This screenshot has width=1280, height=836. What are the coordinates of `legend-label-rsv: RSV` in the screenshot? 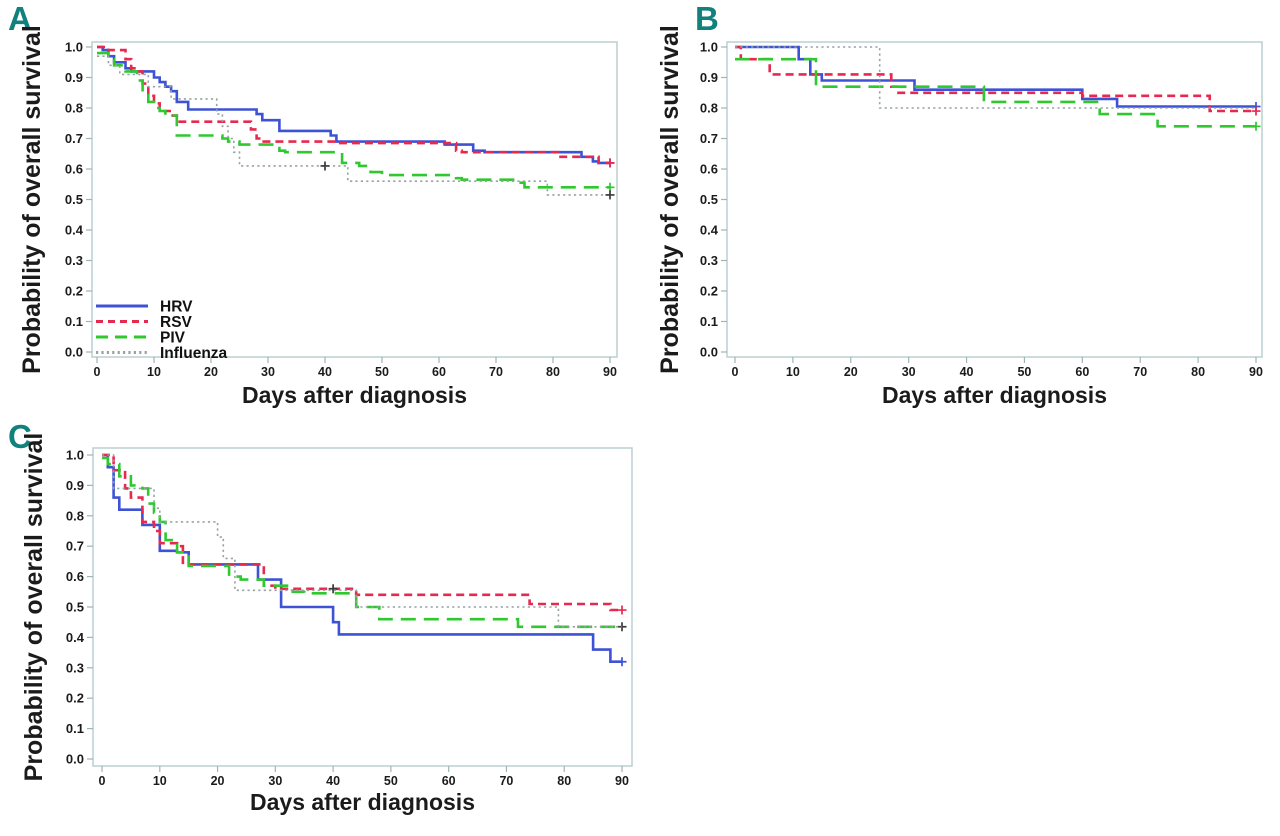 It's located at (176, 322).